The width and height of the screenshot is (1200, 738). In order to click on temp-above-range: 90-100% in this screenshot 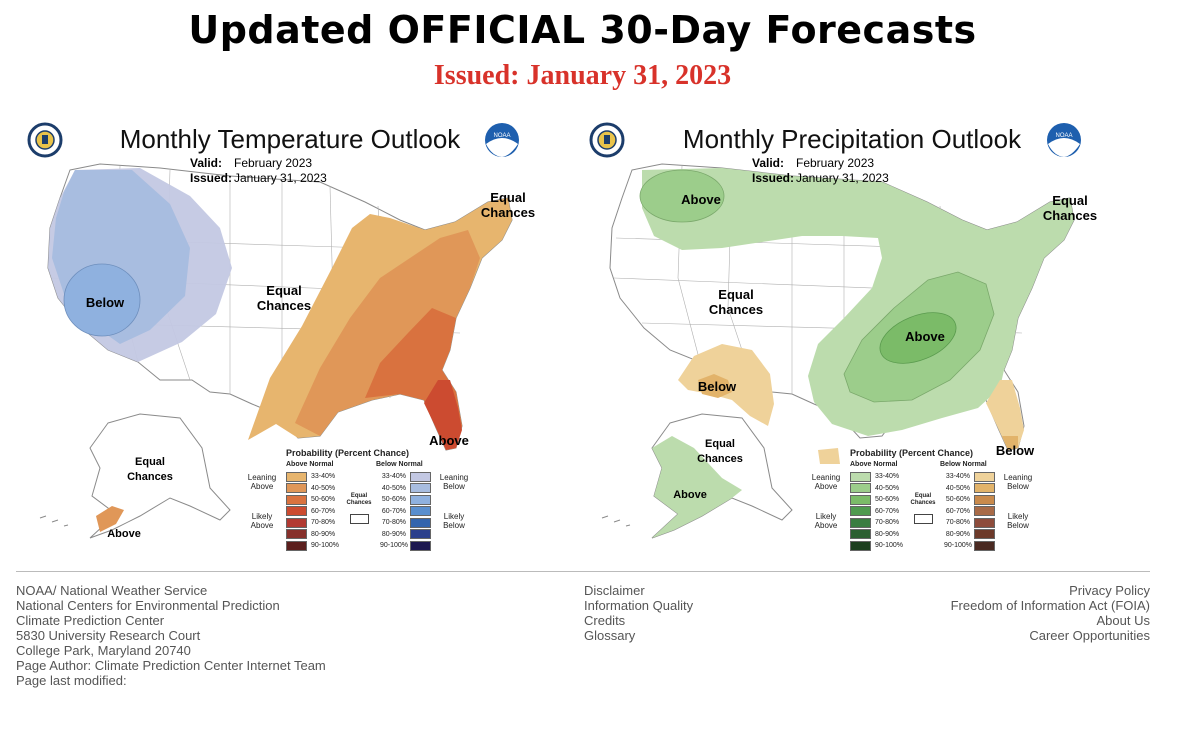, I will do `click(325, 545)`.